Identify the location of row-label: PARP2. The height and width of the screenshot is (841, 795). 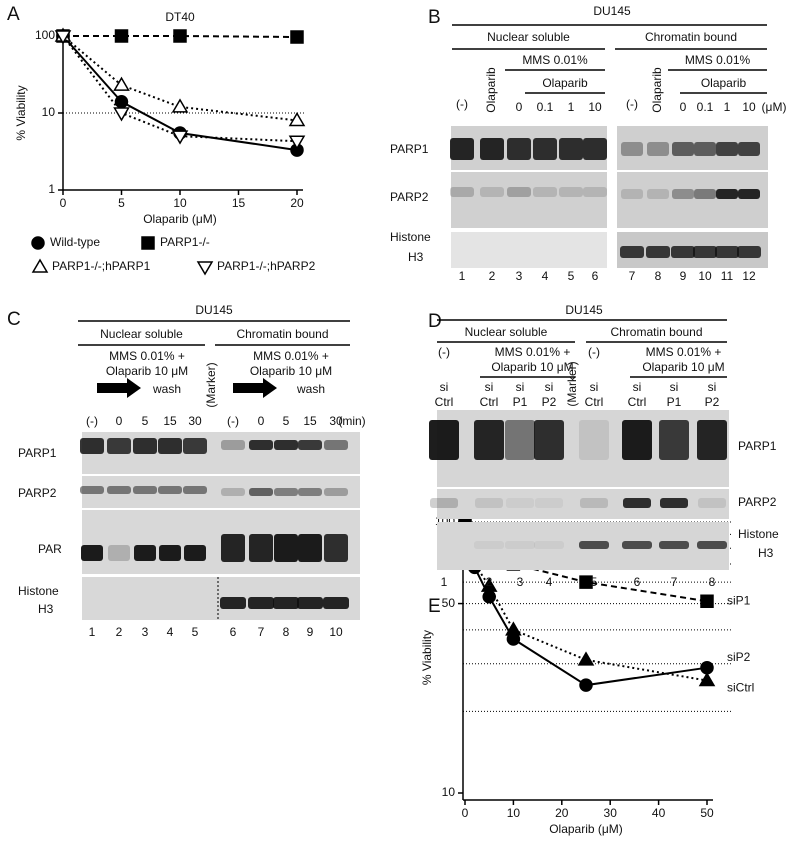
(37, 493).